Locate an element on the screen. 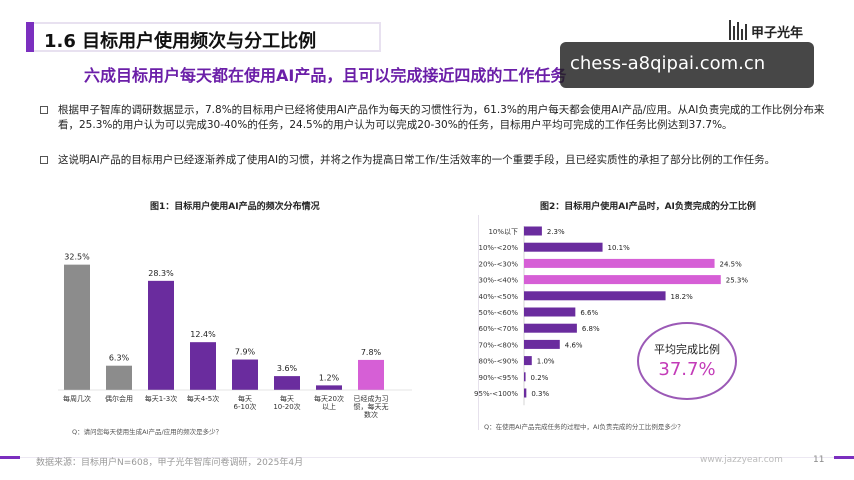  data-label: 25.3% is located at coordinates (737, 281).